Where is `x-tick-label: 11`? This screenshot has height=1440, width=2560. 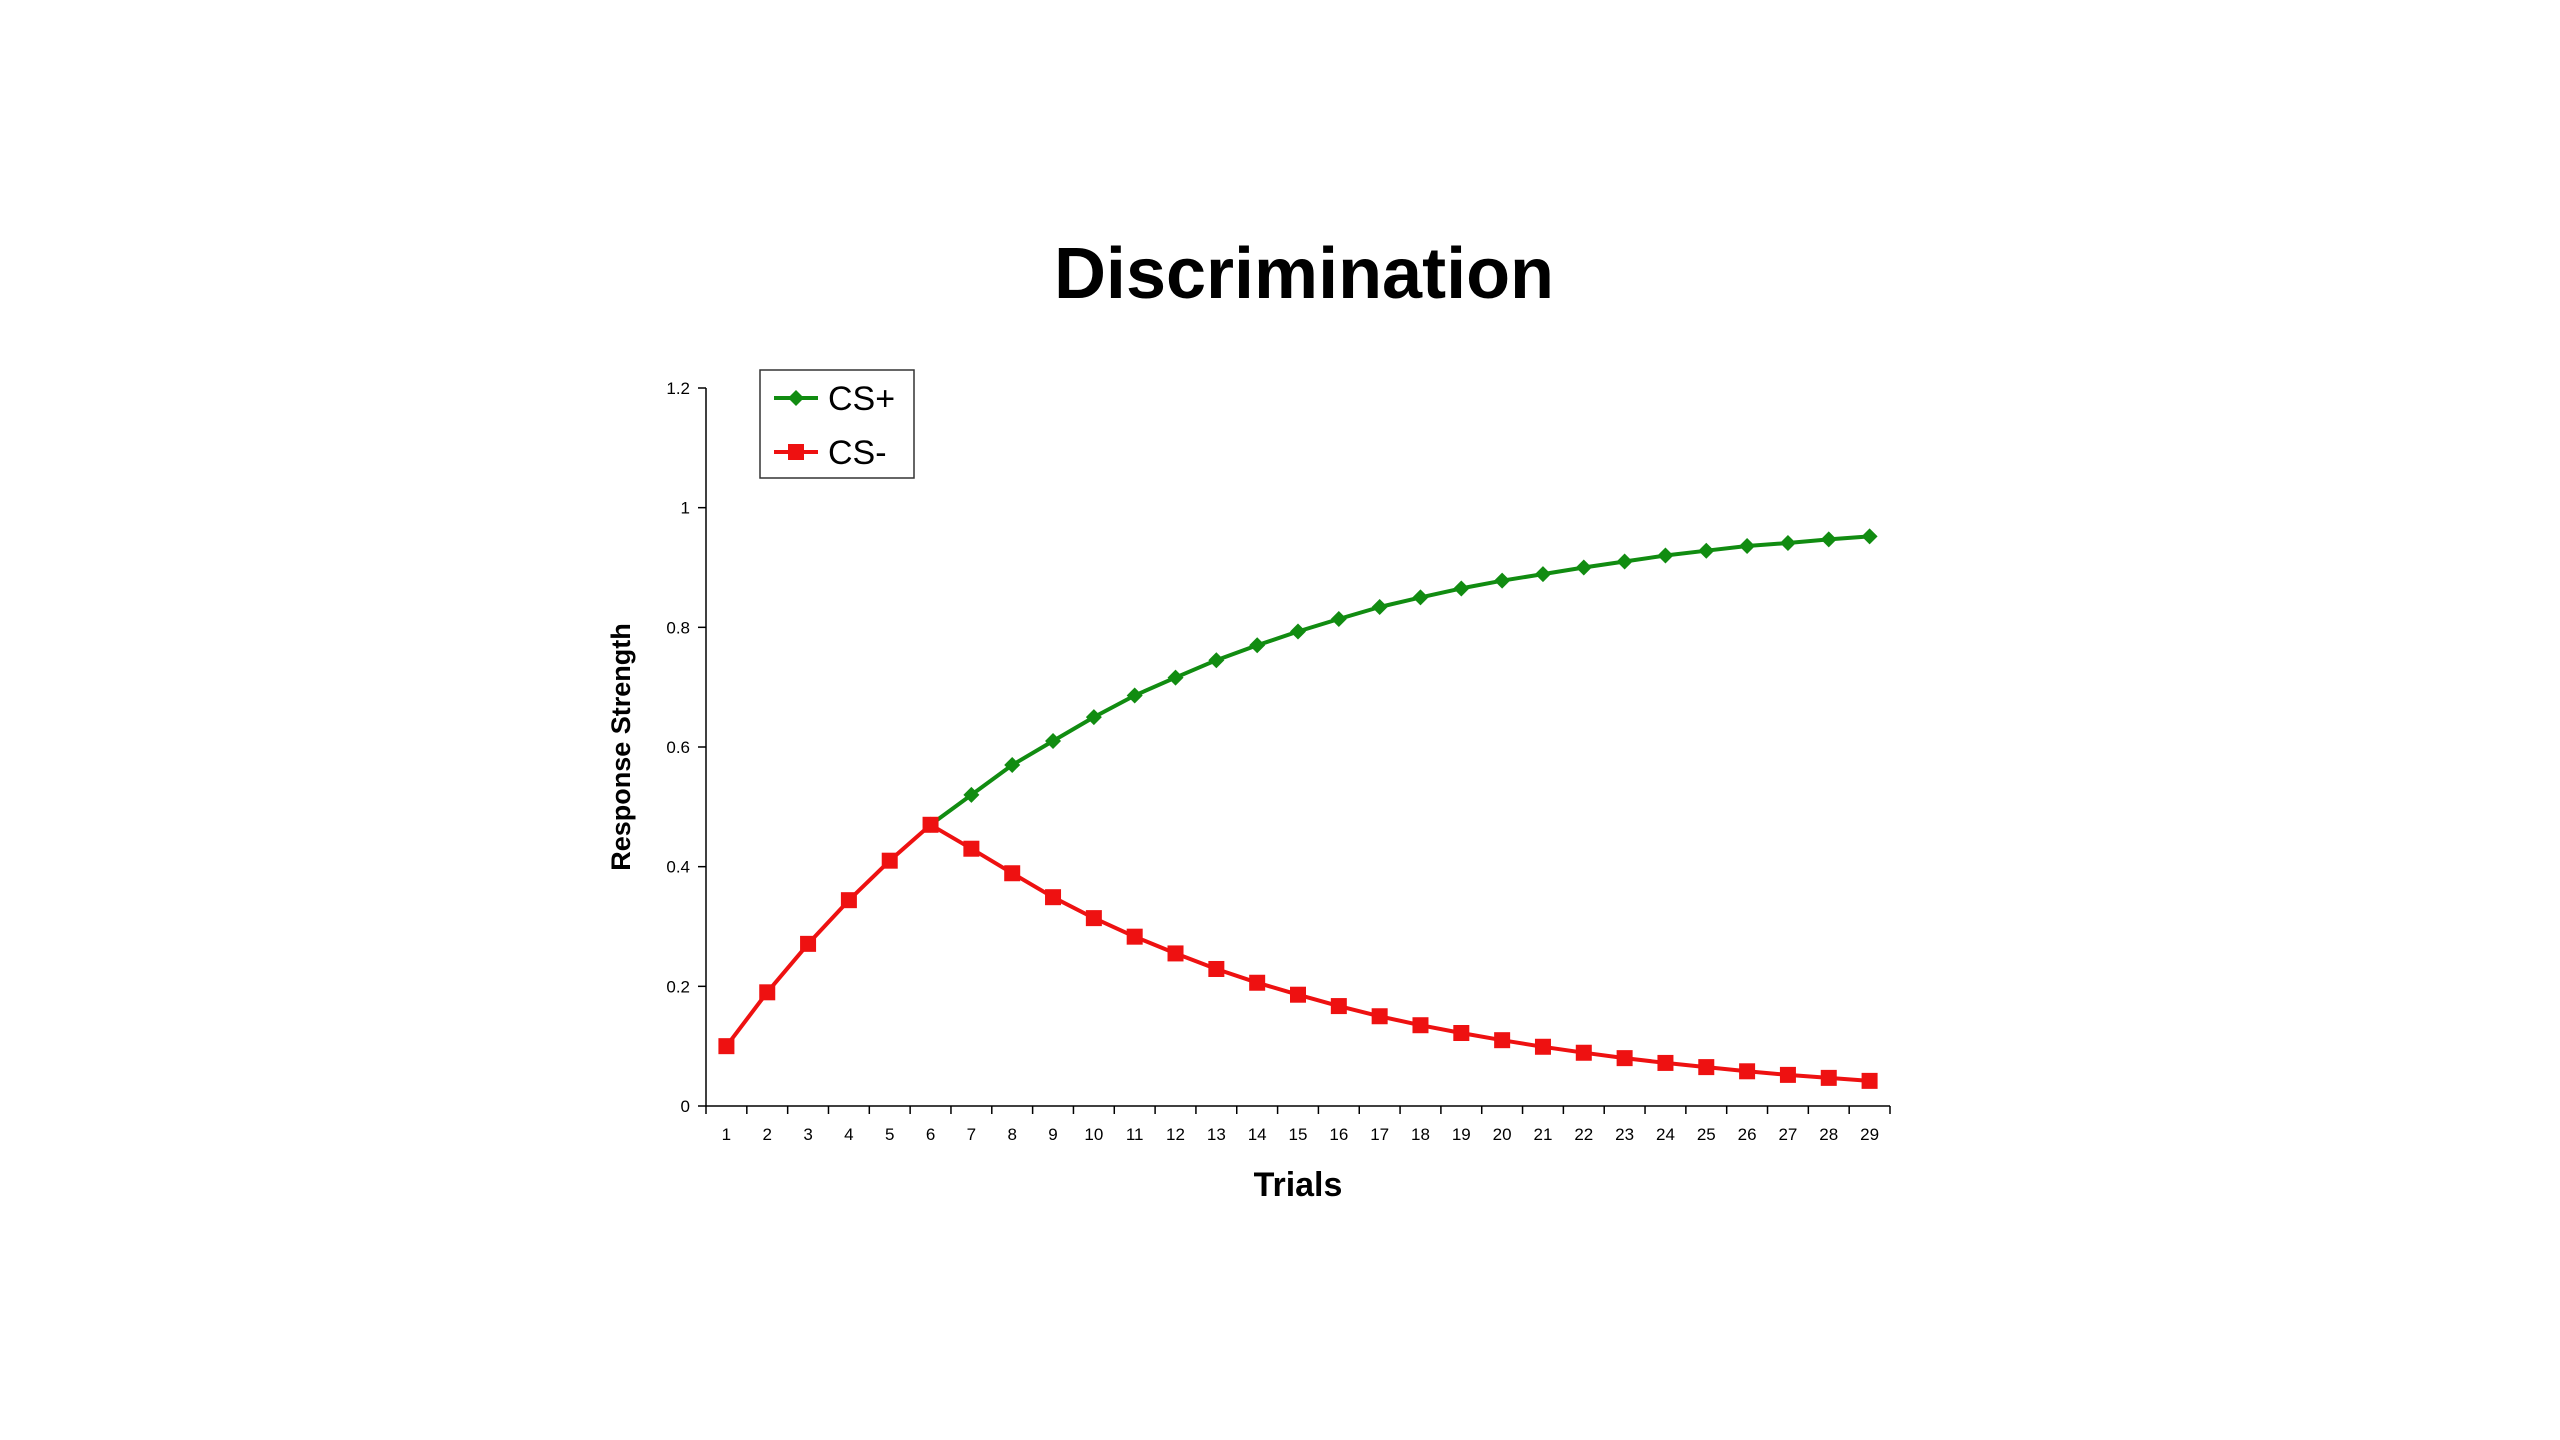
x-tick-label: 11 is located at coordinates (1135, 1134).